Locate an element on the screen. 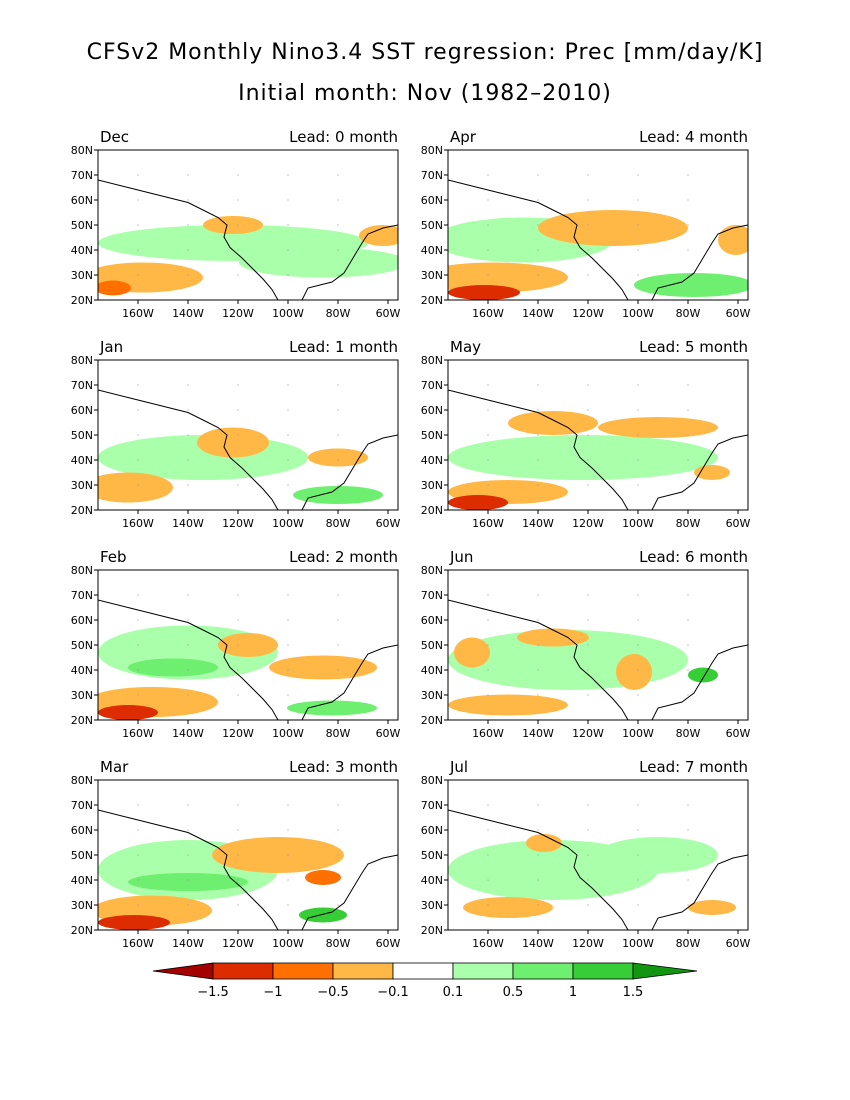 The image size is (850, 1100). lat-tick-label: 60N is located at coordinates (82, 410).